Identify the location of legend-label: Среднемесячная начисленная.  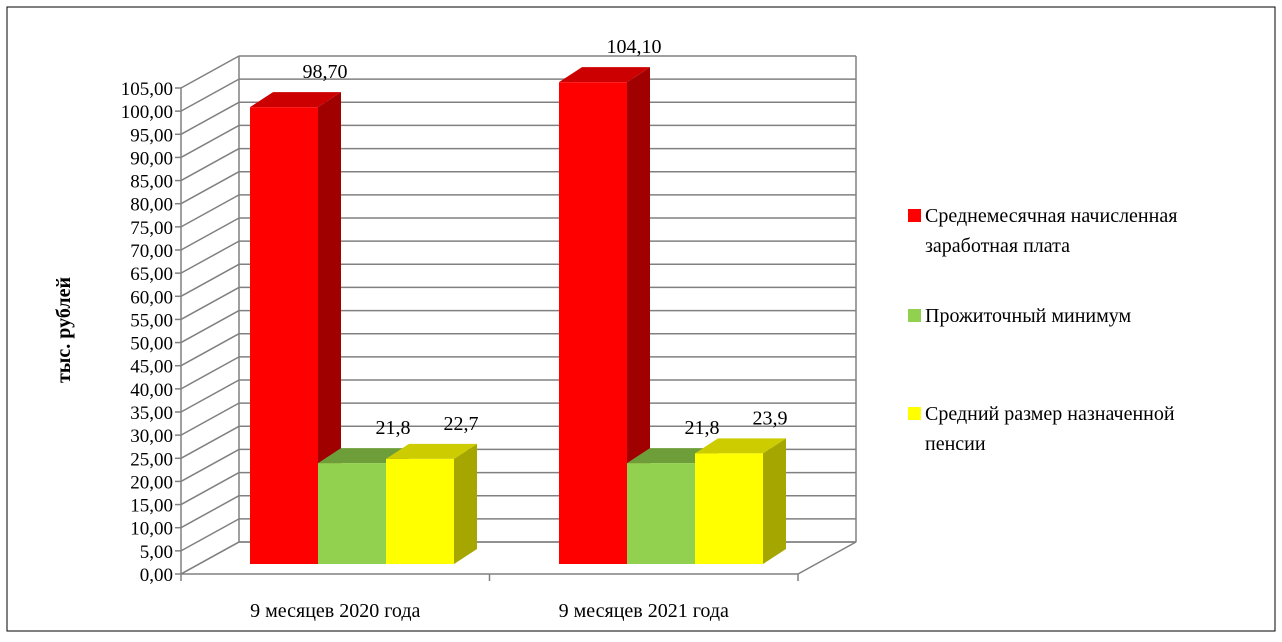
(1051, 216).